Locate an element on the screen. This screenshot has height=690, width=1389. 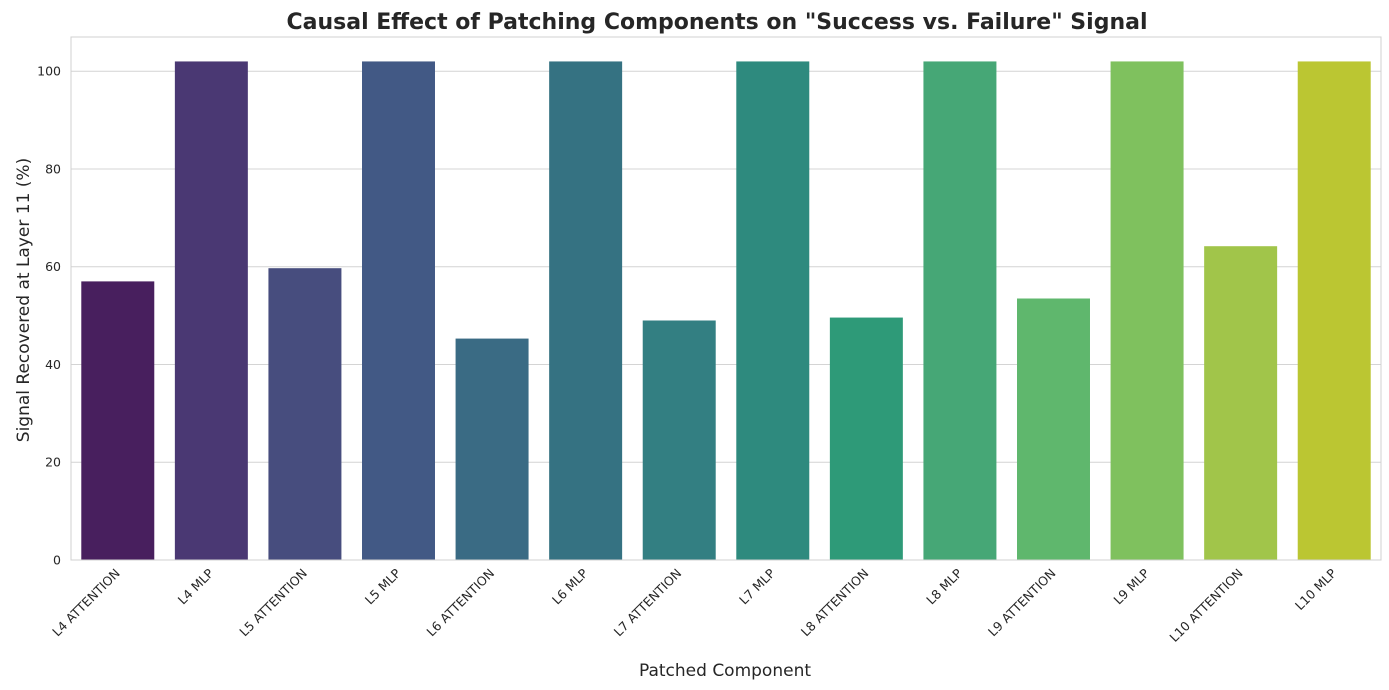
bar-l5-attention is located at coordinates (305, 414).